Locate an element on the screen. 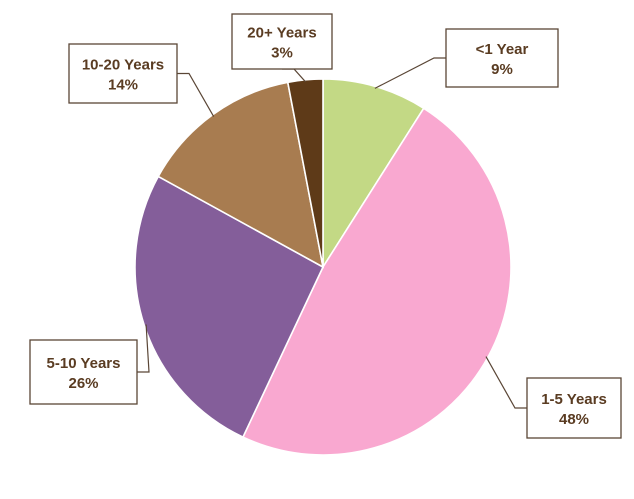 This screenshot has width=634, height=499. data-label-value: 26% is located at coordinates (83, 383).